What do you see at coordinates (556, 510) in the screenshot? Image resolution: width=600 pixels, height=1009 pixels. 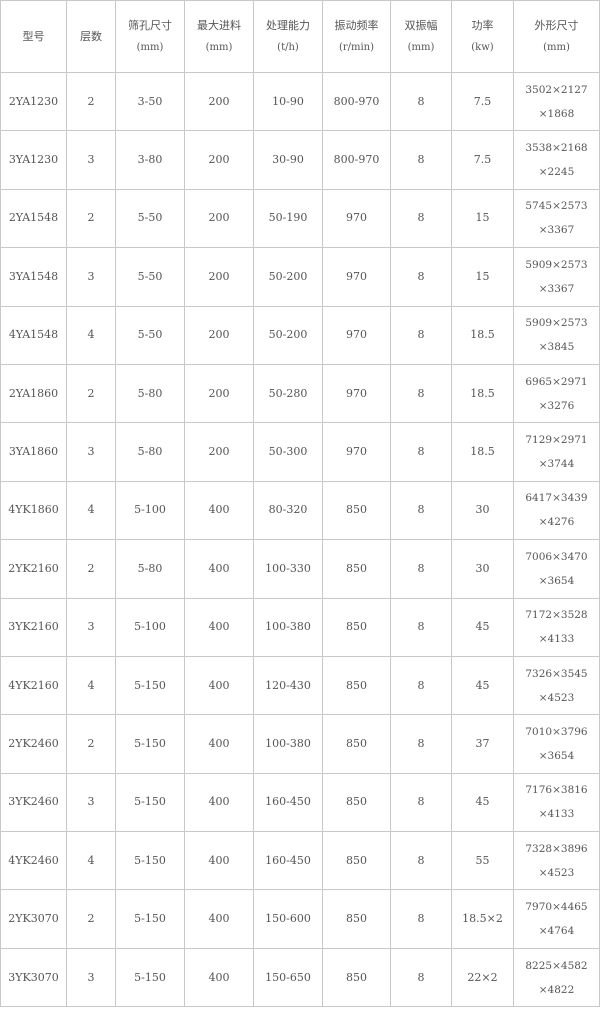 I see `cell-dimensions: 6417×3439 ×4276` at bounding box center [556, 510].